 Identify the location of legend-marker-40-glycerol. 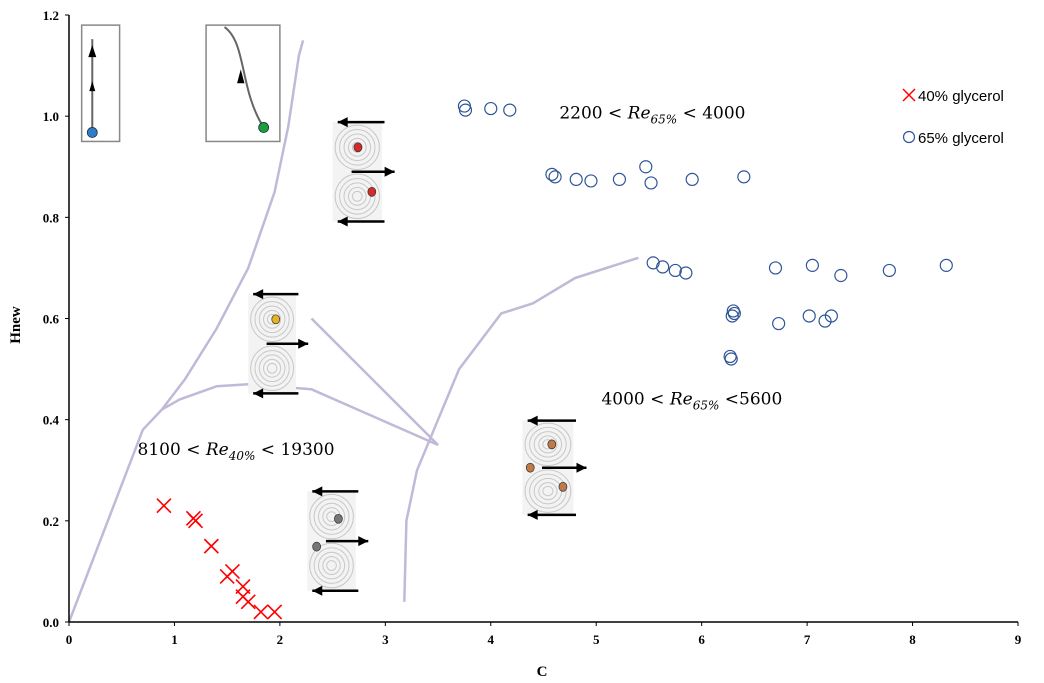
(909, 95).